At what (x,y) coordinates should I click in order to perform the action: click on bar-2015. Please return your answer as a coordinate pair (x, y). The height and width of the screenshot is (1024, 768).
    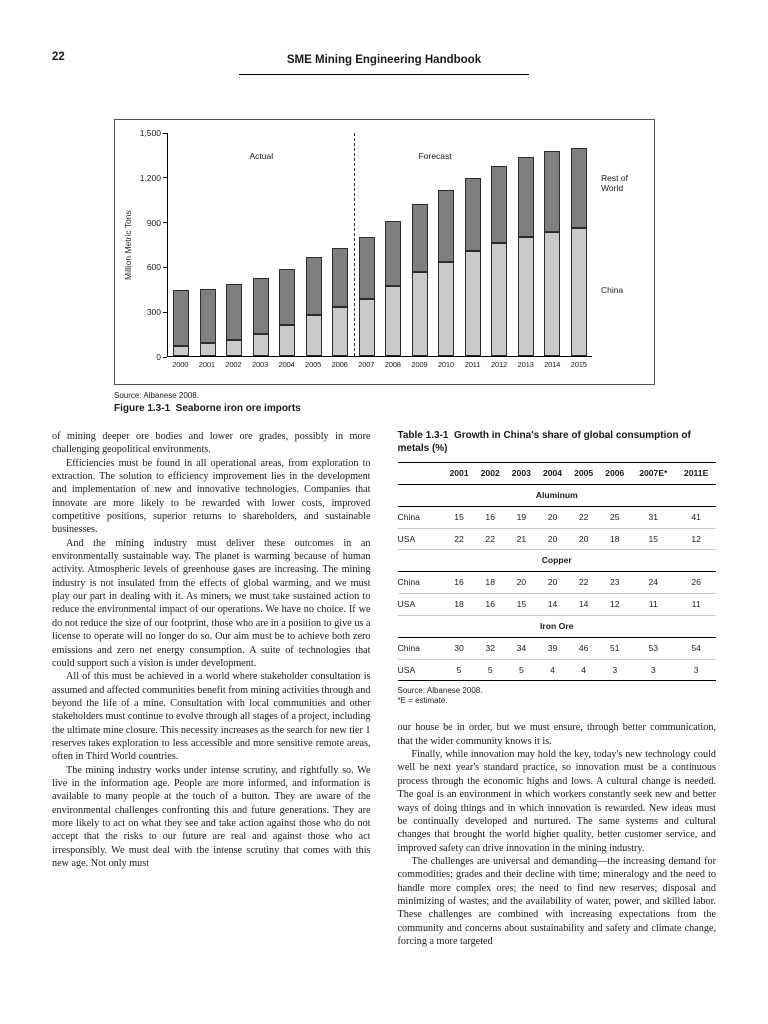
    Looking at the image, I should click on (579, 252).